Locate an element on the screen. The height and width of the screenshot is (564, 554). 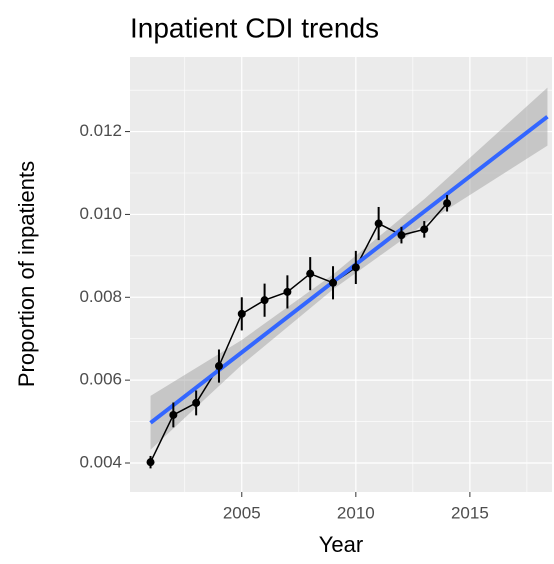
y-tick-label: 0.010 is located at coordinates (100, 213).